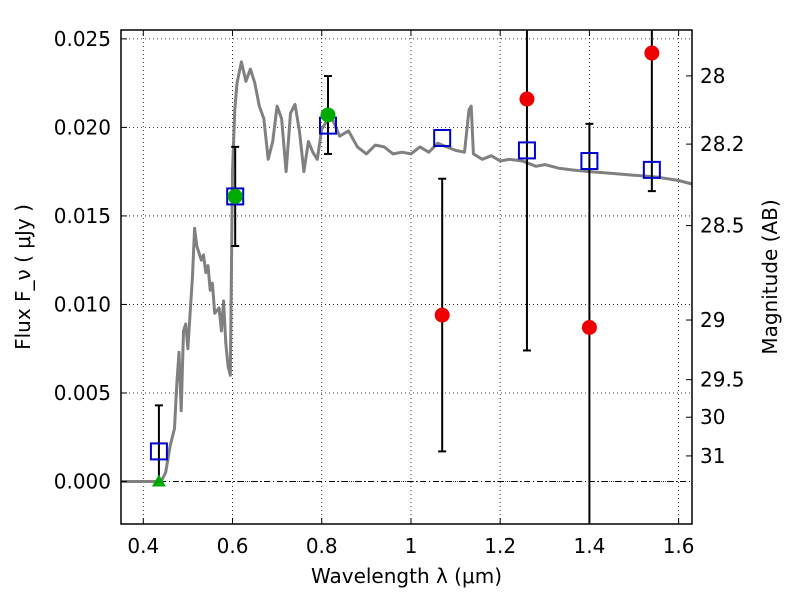  Describe the element at coordinates (322, 546) in the screenshot. I see `x-tick-label: 0.8` at that location.